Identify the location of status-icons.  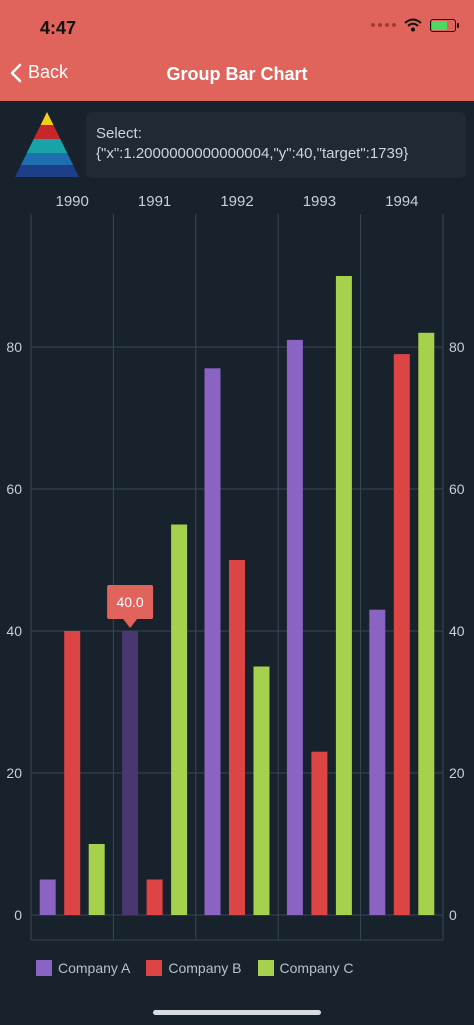
(415, 25).